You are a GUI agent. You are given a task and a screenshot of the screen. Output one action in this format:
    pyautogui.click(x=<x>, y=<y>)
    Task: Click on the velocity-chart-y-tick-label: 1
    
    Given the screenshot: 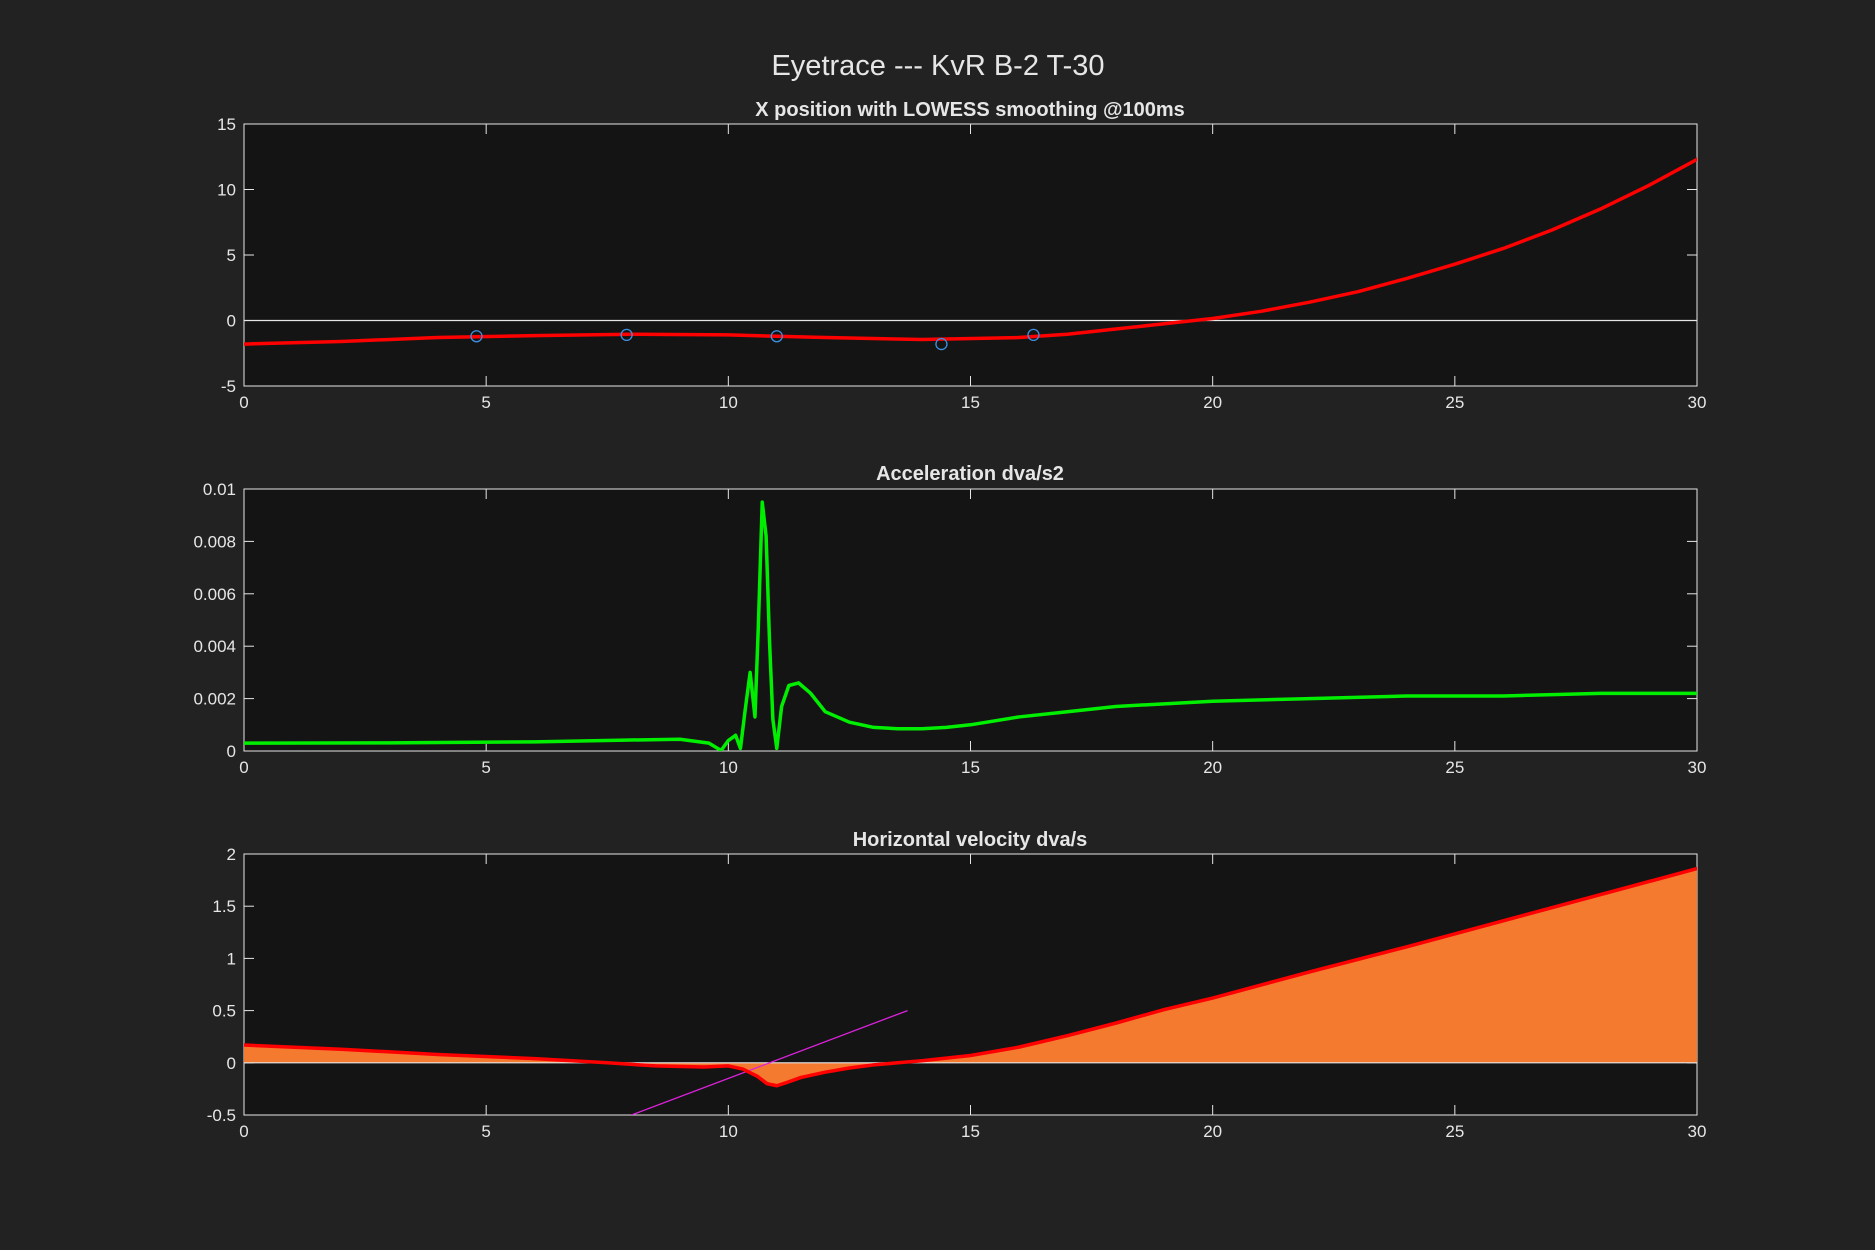 What is the action you would take?
    pyautogui.click(x=231, y=958)
    